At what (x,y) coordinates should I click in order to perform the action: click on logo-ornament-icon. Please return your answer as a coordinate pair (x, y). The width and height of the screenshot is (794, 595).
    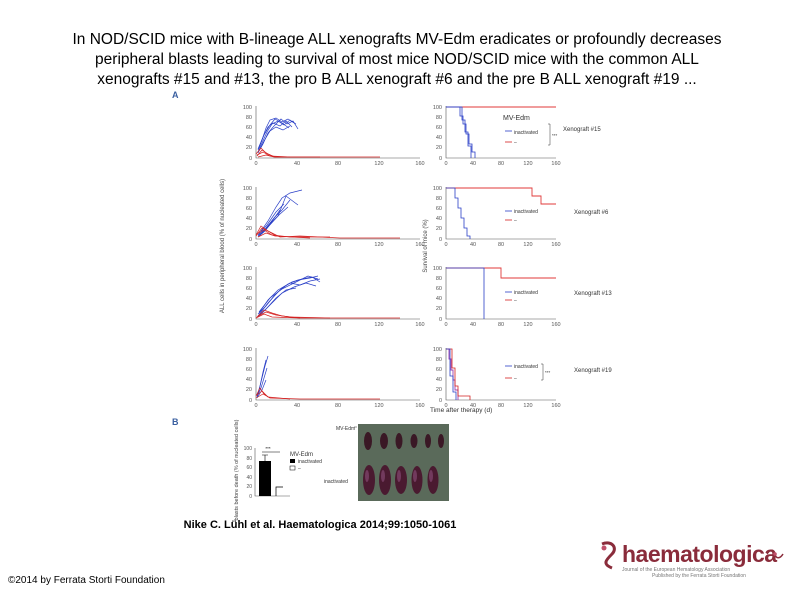
    Looking at the image, I should click on (775, 554).